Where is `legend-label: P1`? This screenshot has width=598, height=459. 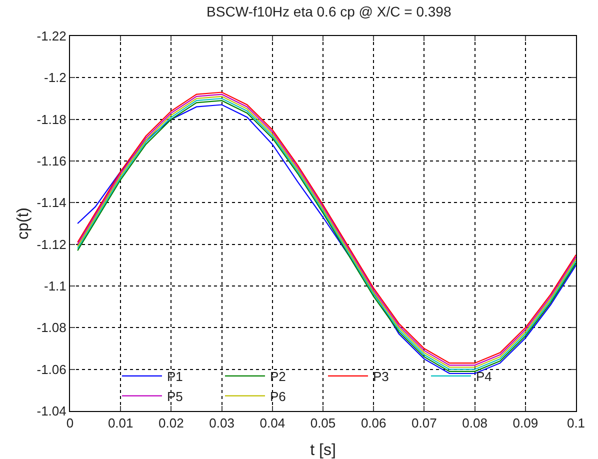 legend-label: P1 is located at coordinates (175, 376).